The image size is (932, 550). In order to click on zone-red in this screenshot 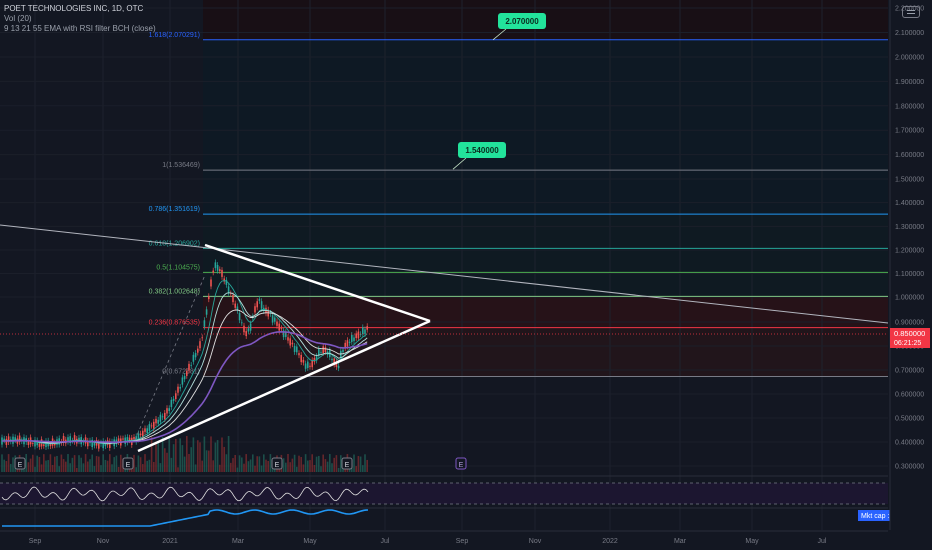, I will do `click(545, 352)`.